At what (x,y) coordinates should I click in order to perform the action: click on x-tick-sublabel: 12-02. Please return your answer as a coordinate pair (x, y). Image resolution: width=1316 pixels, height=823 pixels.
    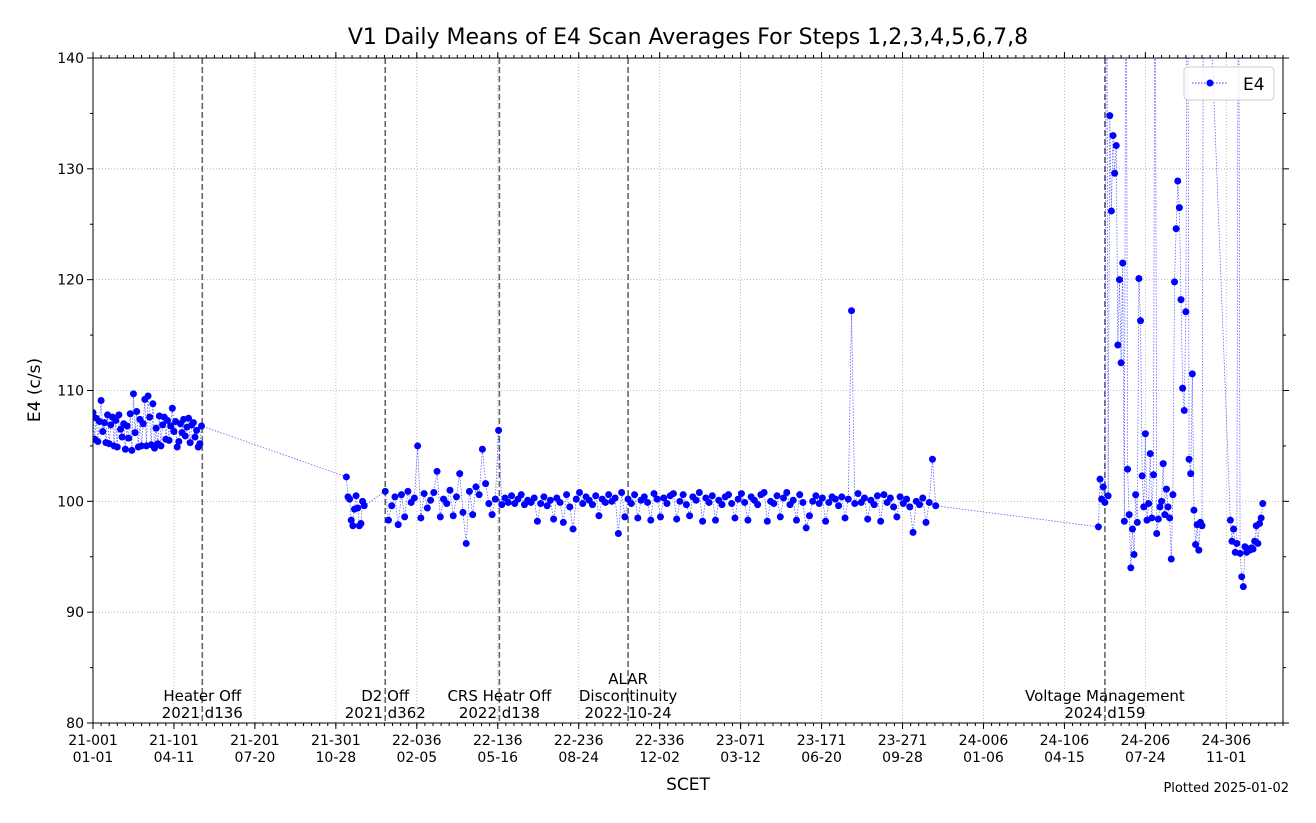
    Looking at the image, I should click on (659, 758).